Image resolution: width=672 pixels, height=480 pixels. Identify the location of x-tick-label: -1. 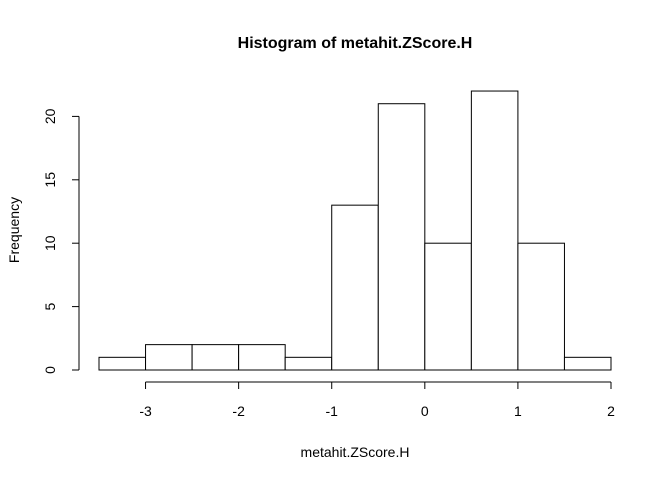
(332, 411).